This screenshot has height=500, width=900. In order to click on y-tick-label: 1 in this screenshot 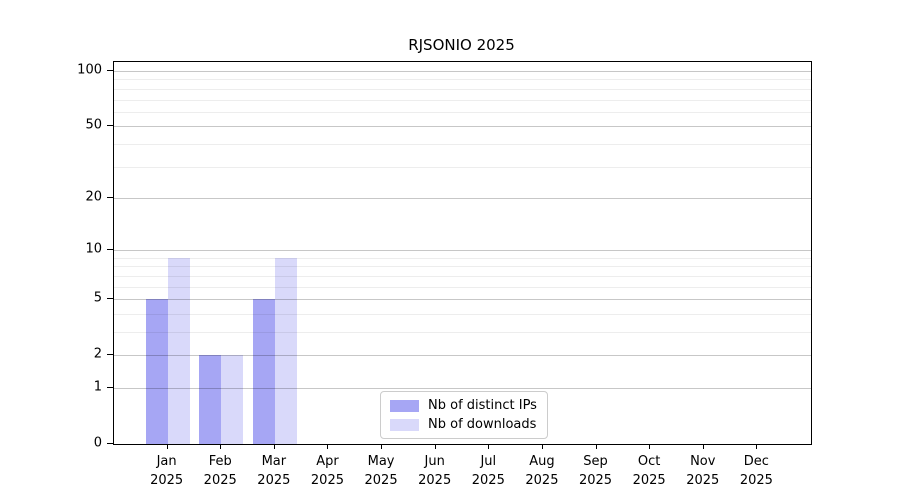, I will do `click(97, 387)`.